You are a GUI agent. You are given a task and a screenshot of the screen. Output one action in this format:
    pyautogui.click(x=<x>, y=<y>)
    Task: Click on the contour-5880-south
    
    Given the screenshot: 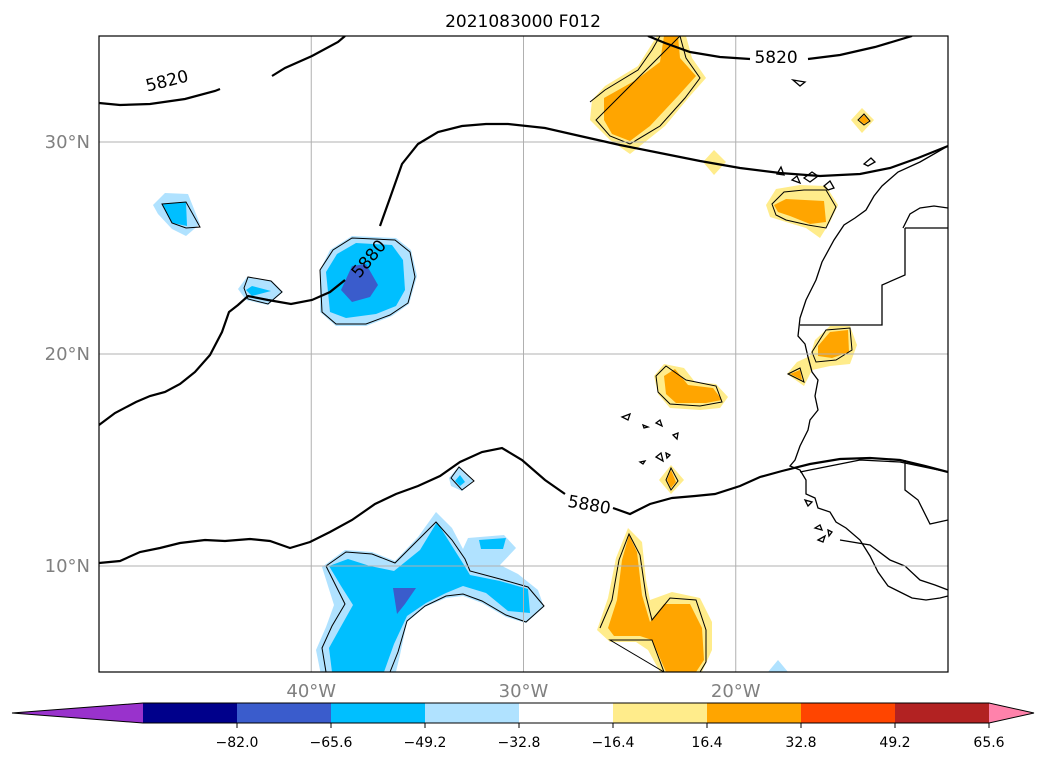 What is the action you would take?
    pyautogui.click(x=523, y=505)
    